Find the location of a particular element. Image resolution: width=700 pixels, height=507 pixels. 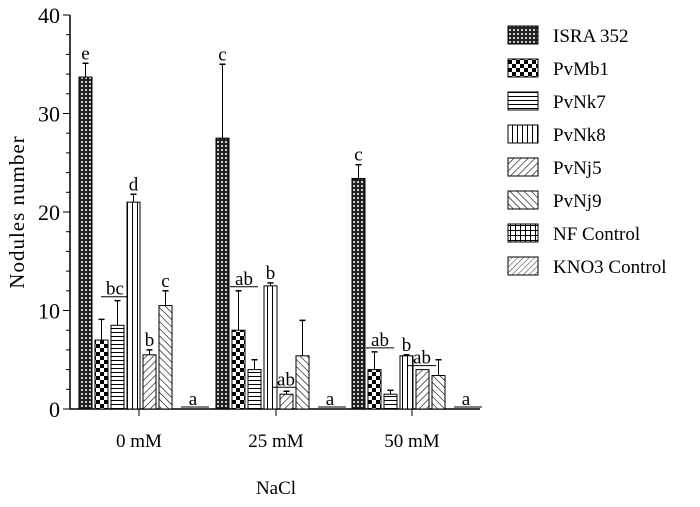

y-tick-label: 40 is located at coordinates (49, 15).